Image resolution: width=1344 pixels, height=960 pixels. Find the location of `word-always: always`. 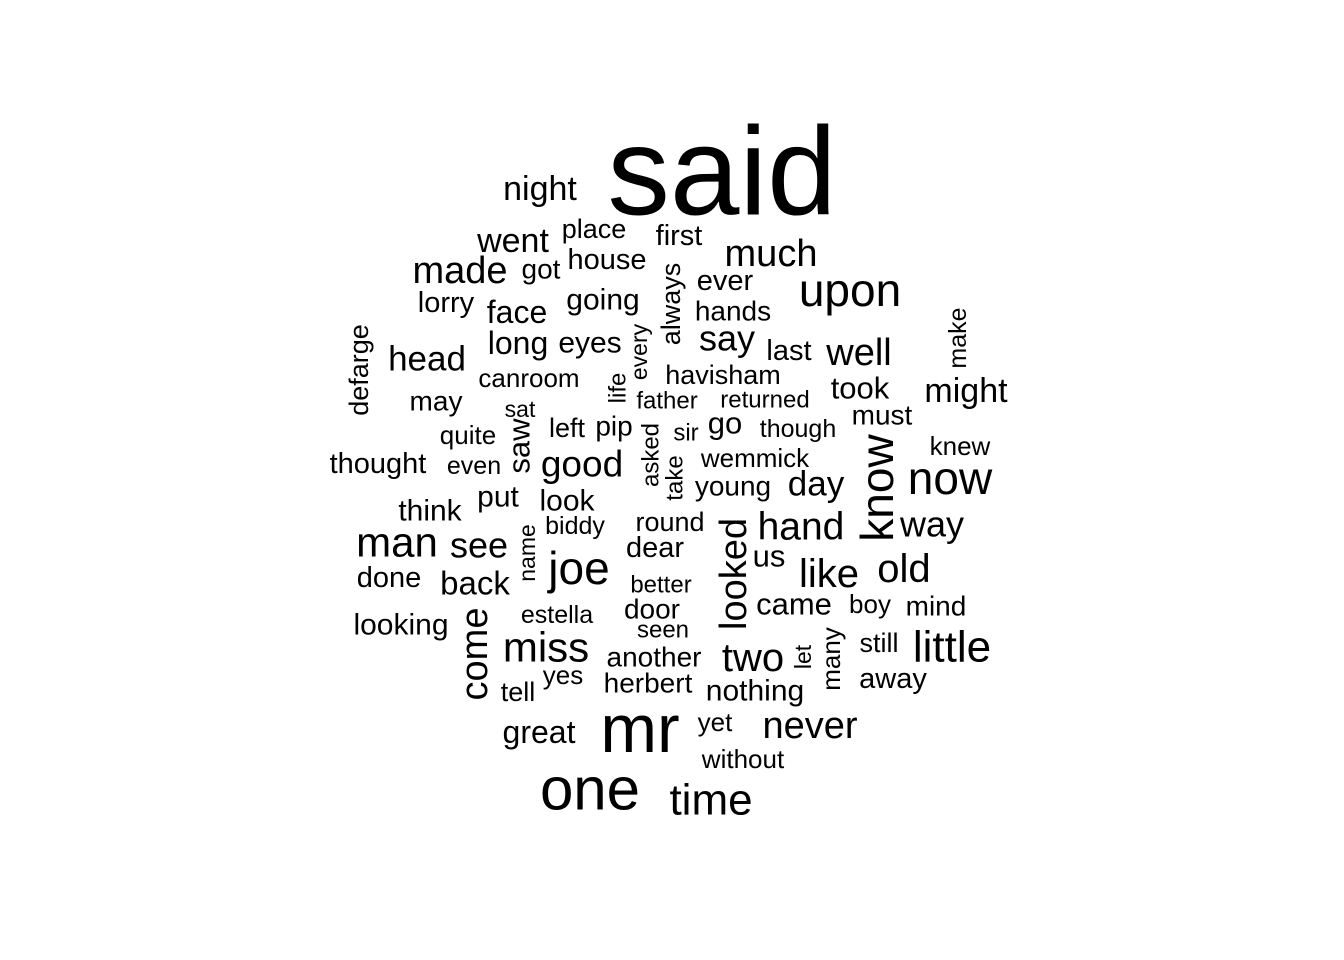

word-always: always is located at coordinates (671, 304).